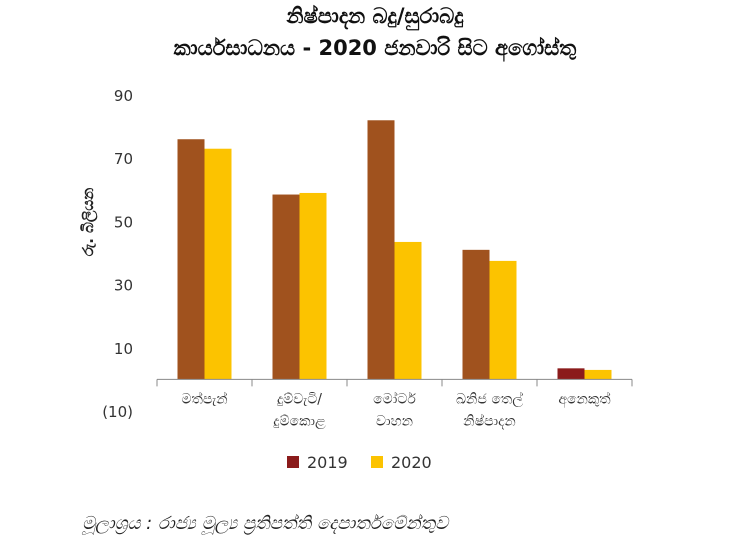  Describe the element at coordinates (293, 462) in the screenshot. I see `legend-swatch-2019` at that location.